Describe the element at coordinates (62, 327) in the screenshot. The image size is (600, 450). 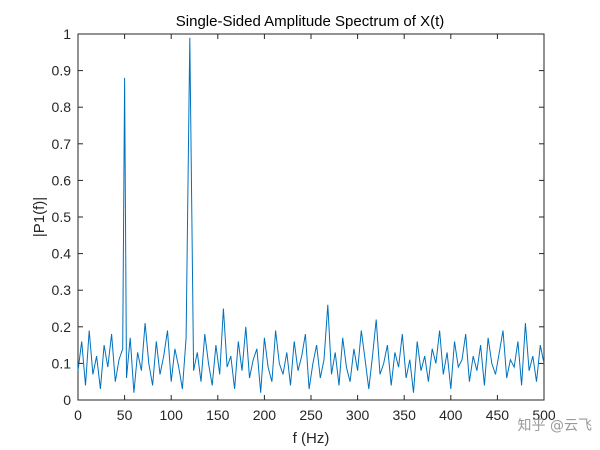
I see `y-tick-label: 0.2` at that location.